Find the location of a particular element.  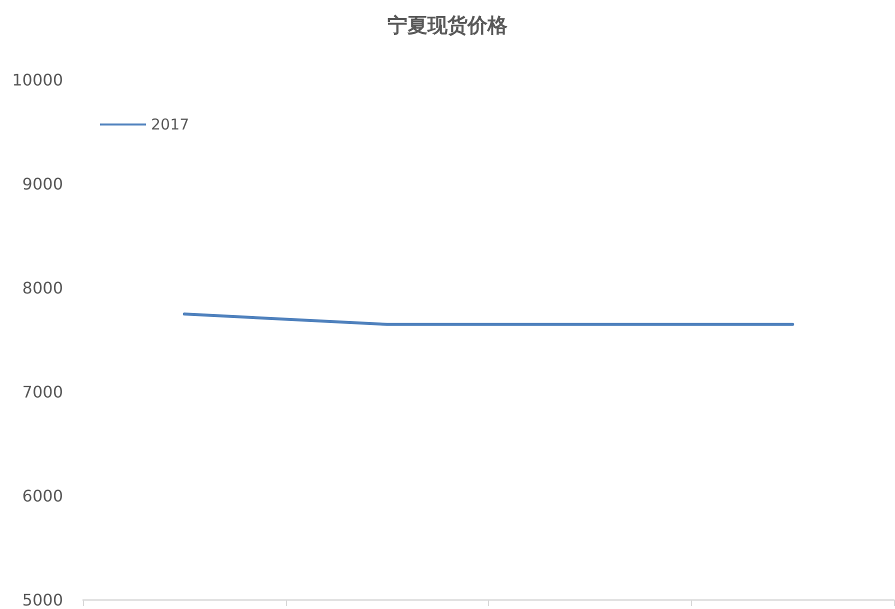

y-tick-label: 5000 is located at coordinates (42, 599).